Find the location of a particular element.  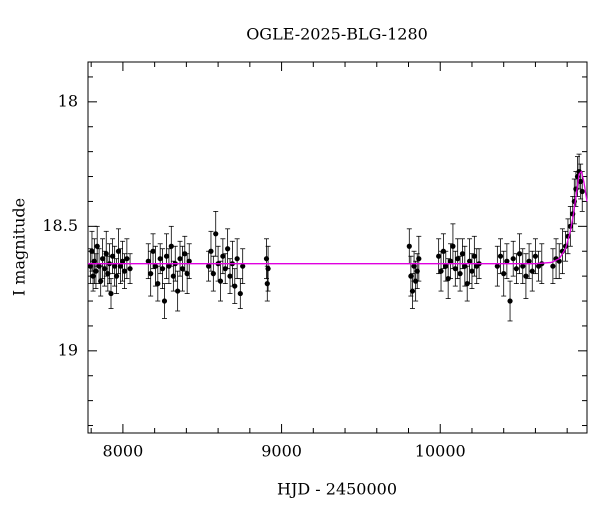

y-tick-label: 19 is located at coordinates (68, 349).